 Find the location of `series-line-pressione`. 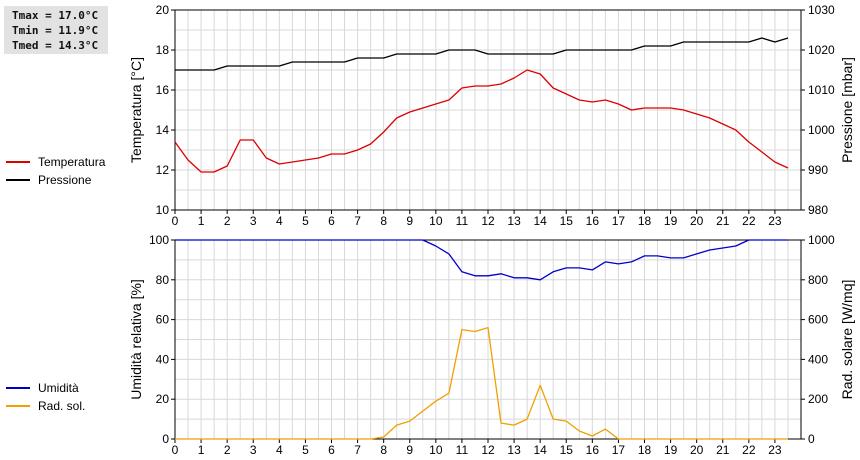

series-line-pressione is located at coordinates (482, 54).